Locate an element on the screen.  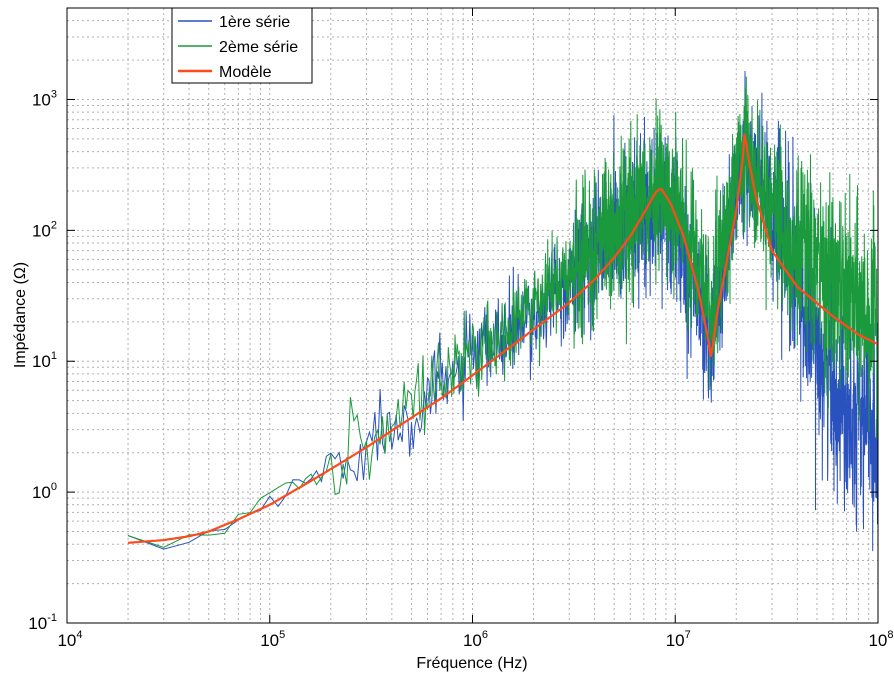
y-tick-label: 10¹ is located at coordinates (44, 360).